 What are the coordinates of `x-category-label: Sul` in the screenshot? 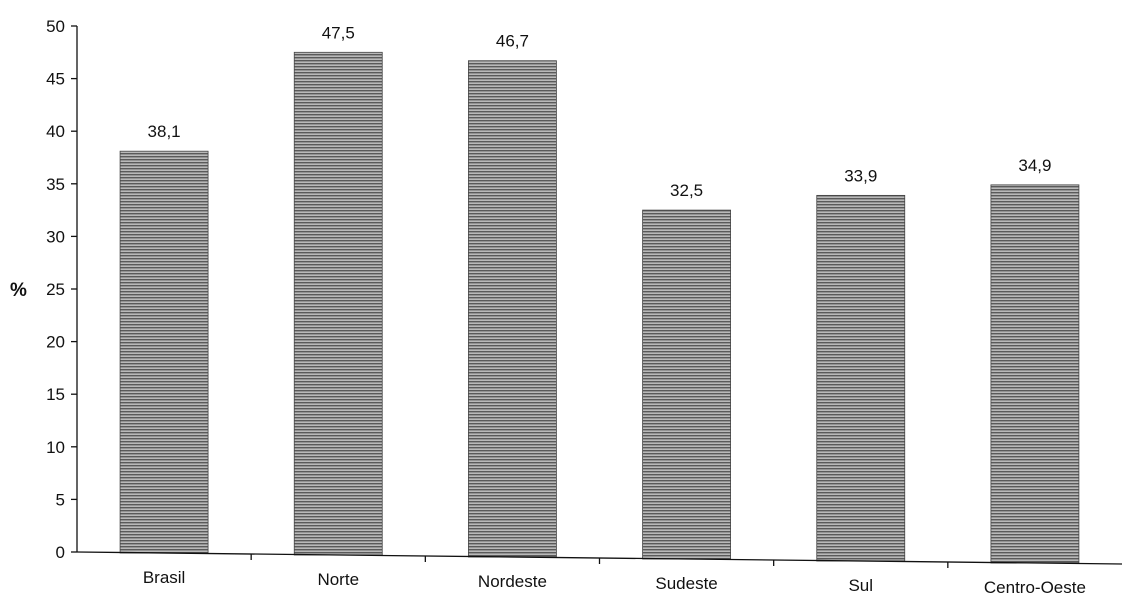 It's located at (860, 585).